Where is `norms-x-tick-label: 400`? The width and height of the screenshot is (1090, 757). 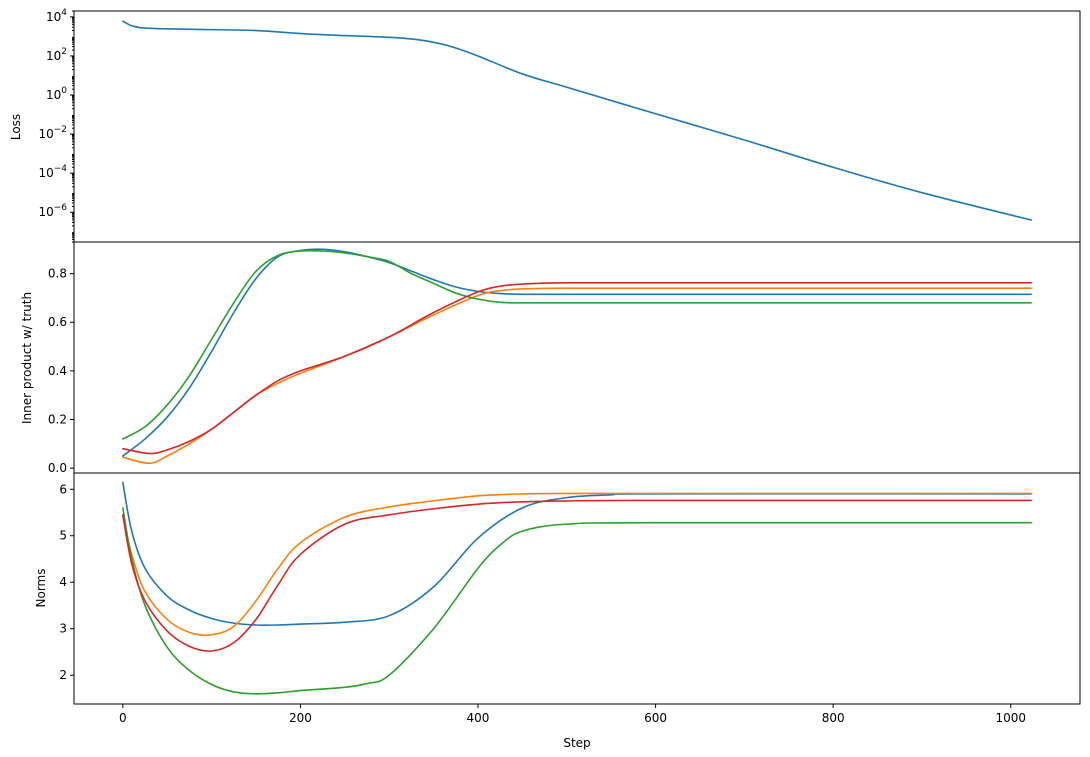
norms-x-tick-label: 400 is located at coordinates (478, 718).